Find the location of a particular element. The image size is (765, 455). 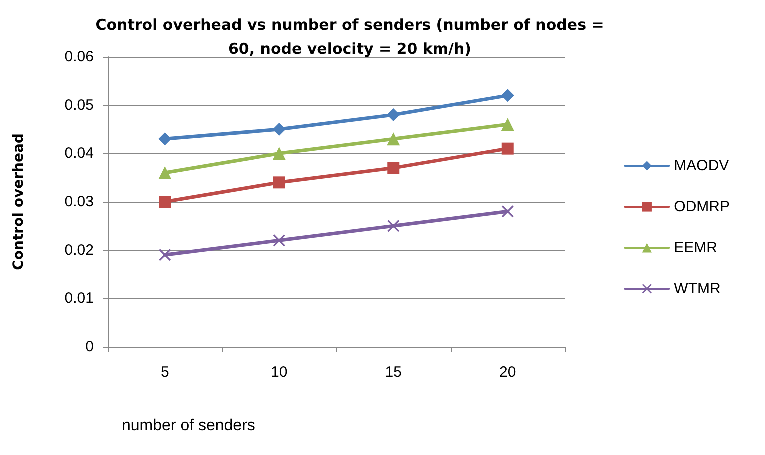

y-axis-title: Control overhead is located at coordinates (19, 202).